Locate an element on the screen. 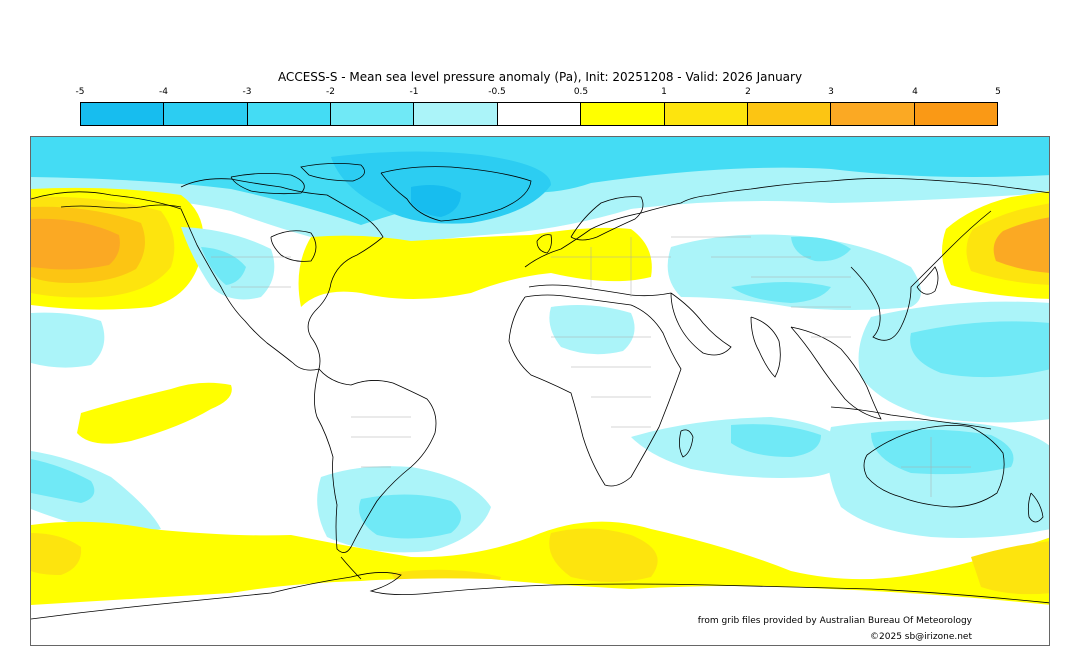  anomaly-southern-l2b is located at coordinates (1010, 568).